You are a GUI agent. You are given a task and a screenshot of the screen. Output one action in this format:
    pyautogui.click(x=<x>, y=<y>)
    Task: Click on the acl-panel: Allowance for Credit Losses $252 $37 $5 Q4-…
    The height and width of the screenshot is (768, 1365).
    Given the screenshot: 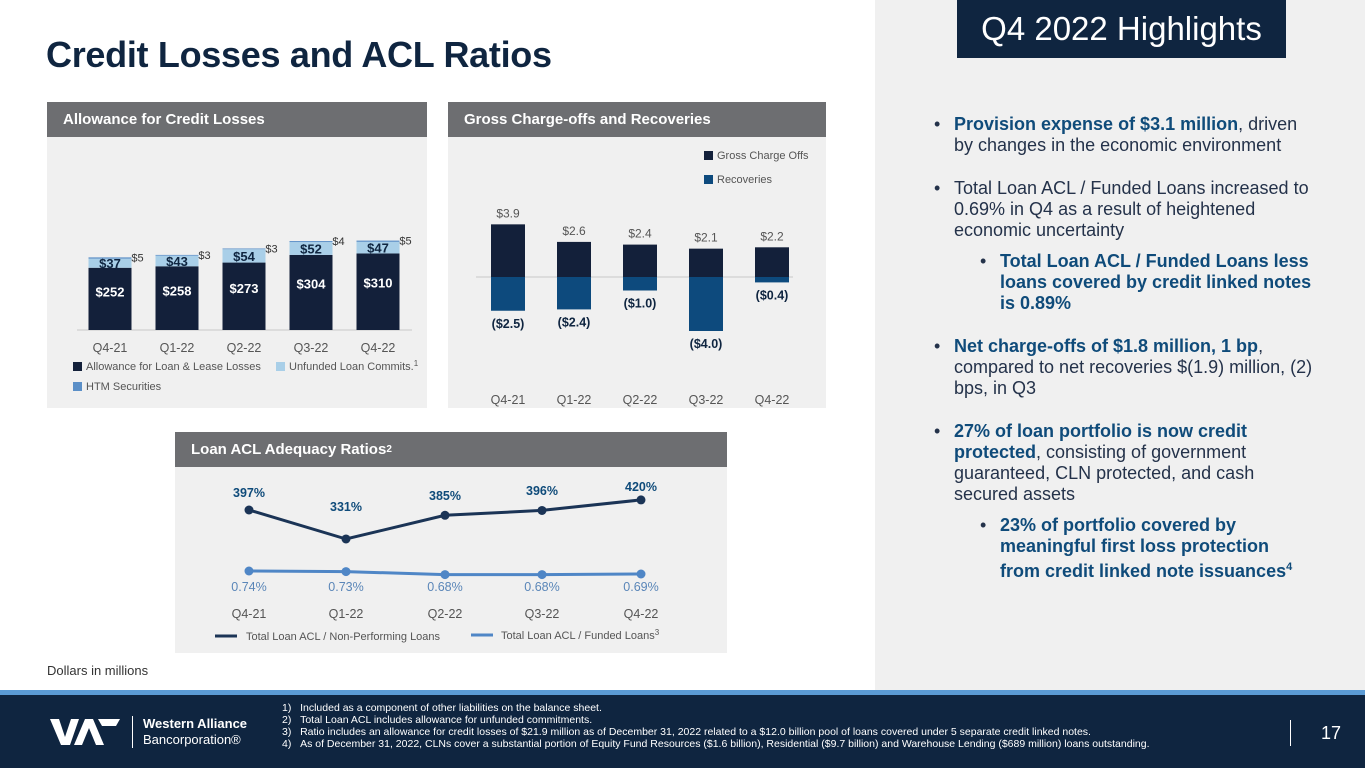 What is the action you would take?
    pyautogui.click(x=237, y=255)
    